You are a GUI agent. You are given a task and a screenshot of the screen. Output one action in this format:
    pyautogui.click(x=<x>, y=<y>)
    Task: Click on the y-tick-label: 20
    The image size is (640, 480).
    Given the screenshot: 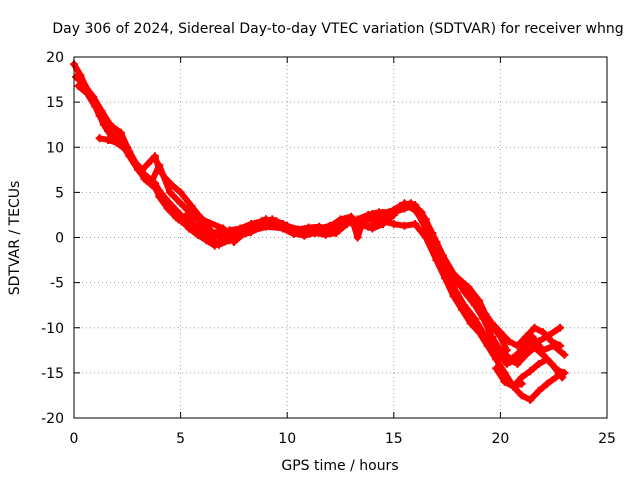 What is the action you would take?
    pyautogui.click(x=55, y=58)
    